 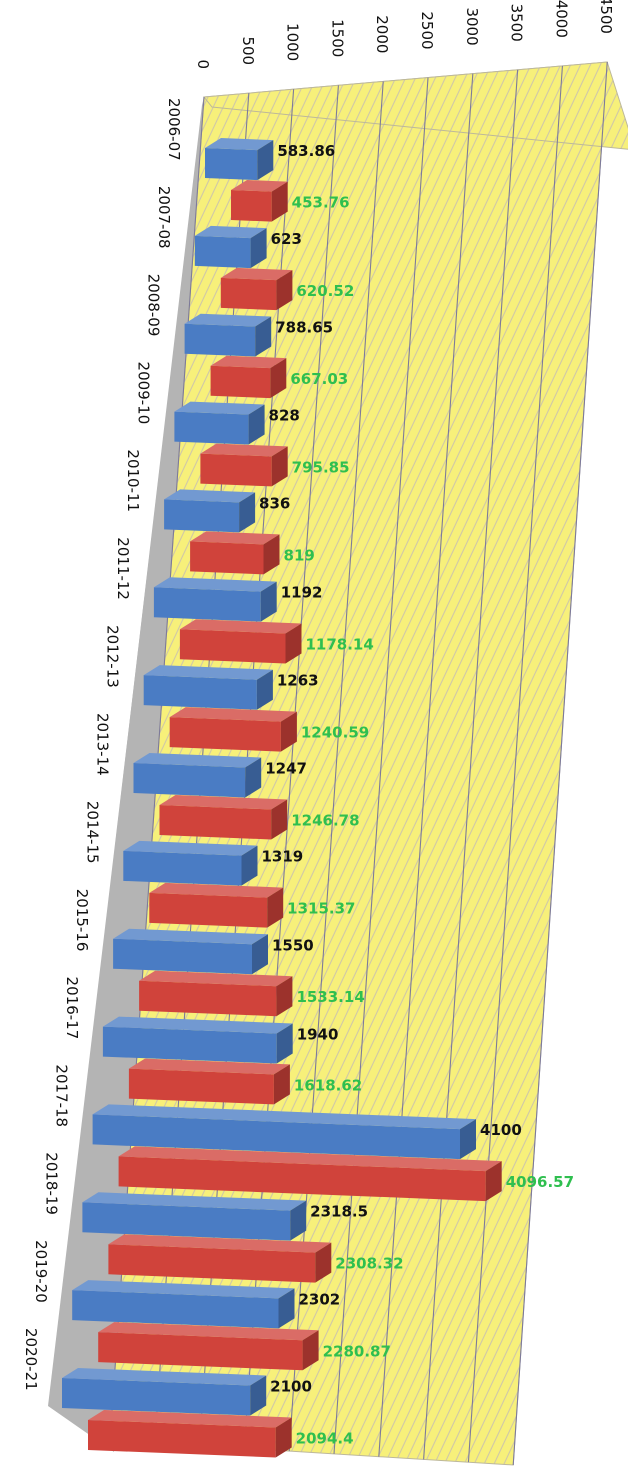 What do you see at coordinates (41, 1271) in the screenshot?
I see `category-label: 2019-20` at bounding box center [41, 1271].